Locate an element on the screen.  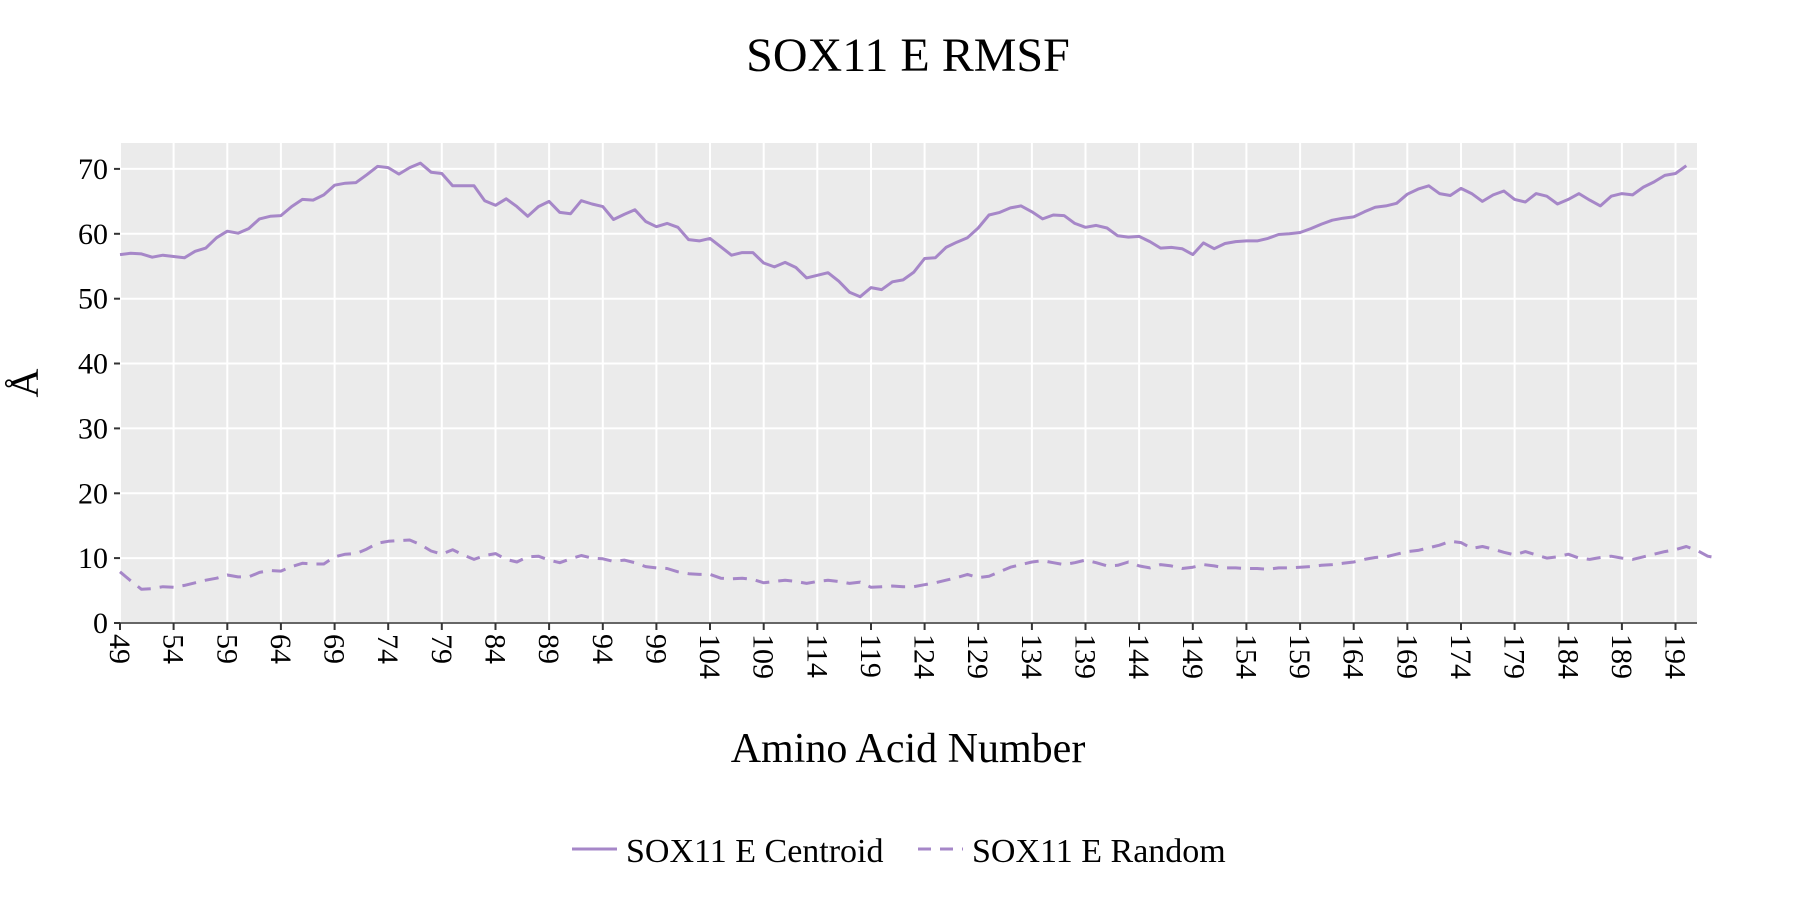
x-tick-label: 189 is located at coordinates (1621, 656).